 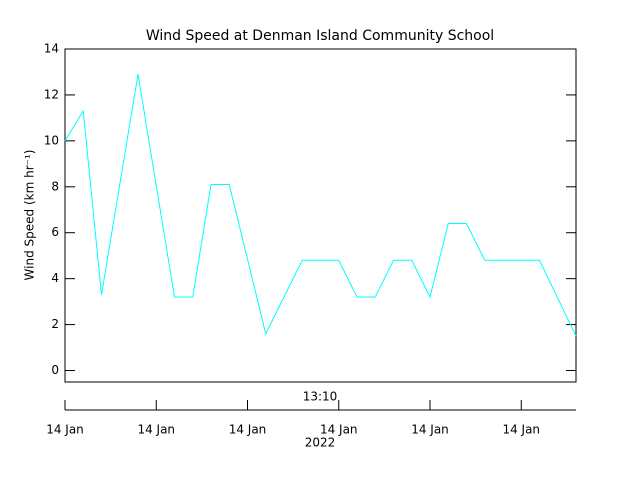 I want to click on y-tick-label: 6, so click(x=55, y=232).